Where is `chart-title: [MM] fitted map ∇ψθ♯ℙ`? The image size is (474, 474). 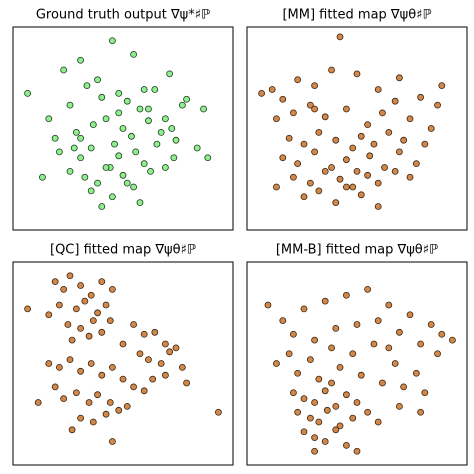 chart-title: [MM] fitted map ∇ψθ♯ℙ is located at coordinates (356, 15).